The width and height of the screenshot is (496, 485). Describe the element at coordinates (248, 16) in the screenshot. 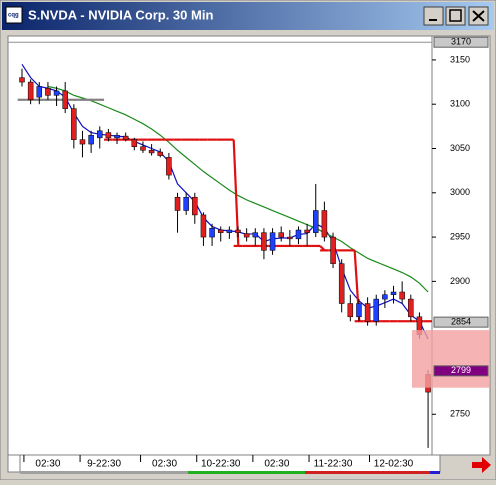

I see `title-bar` at that location.